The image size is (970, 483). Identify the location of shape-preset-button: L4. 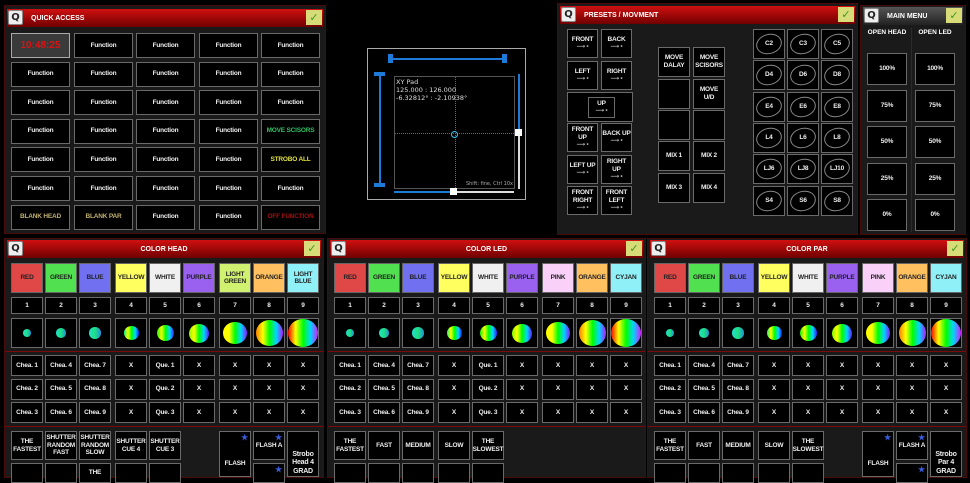
(769, 137).